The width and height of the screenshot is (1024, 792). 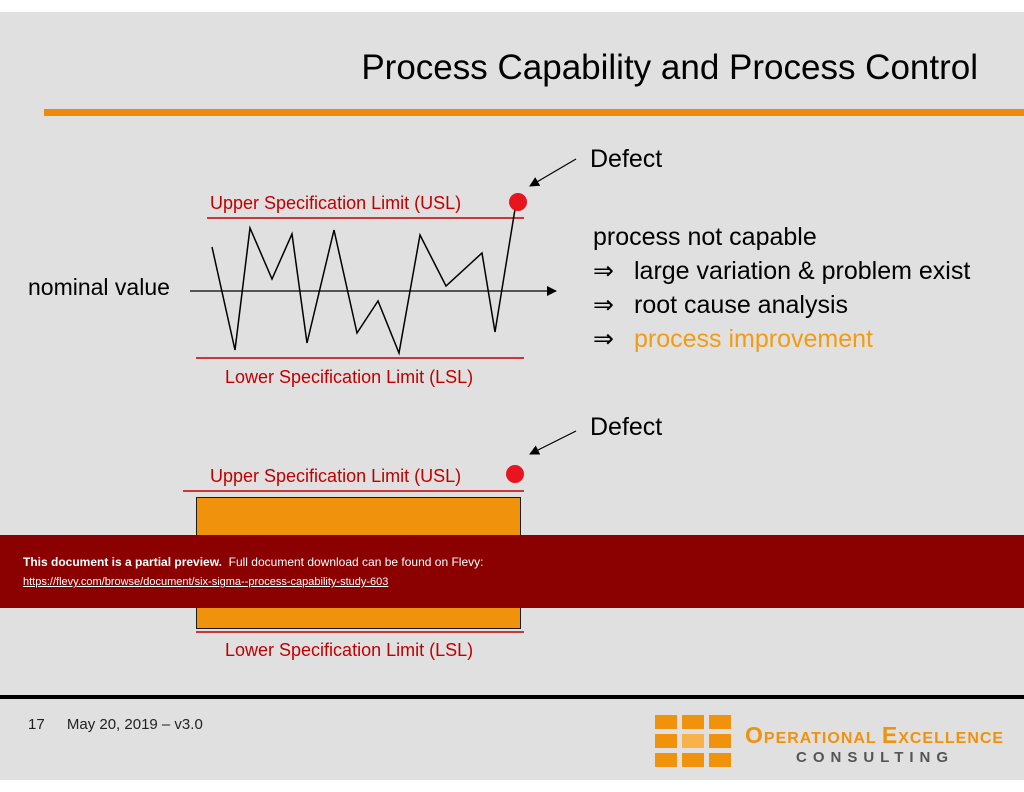 I want to click on page-number: 17, so click(x=36, y=724).